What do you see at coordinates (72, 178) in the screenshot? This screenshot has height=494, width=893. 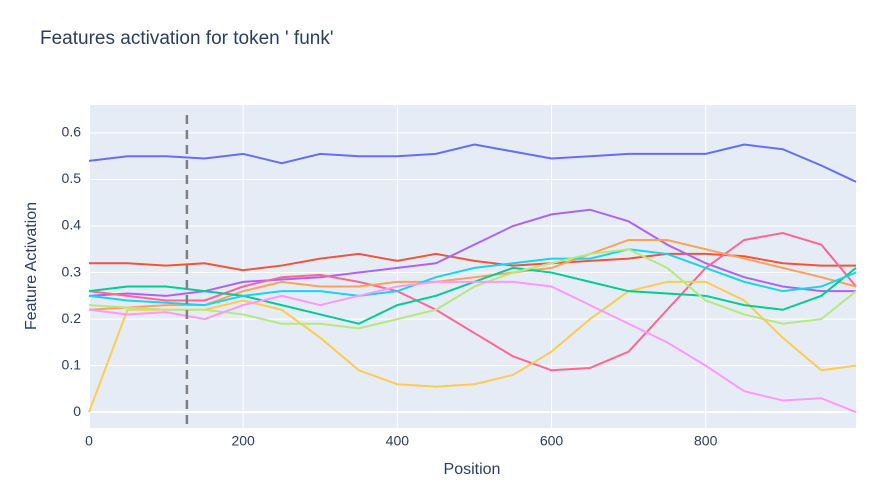 I see `y-tick-label: 0.5` at bounding box center [72, 178].